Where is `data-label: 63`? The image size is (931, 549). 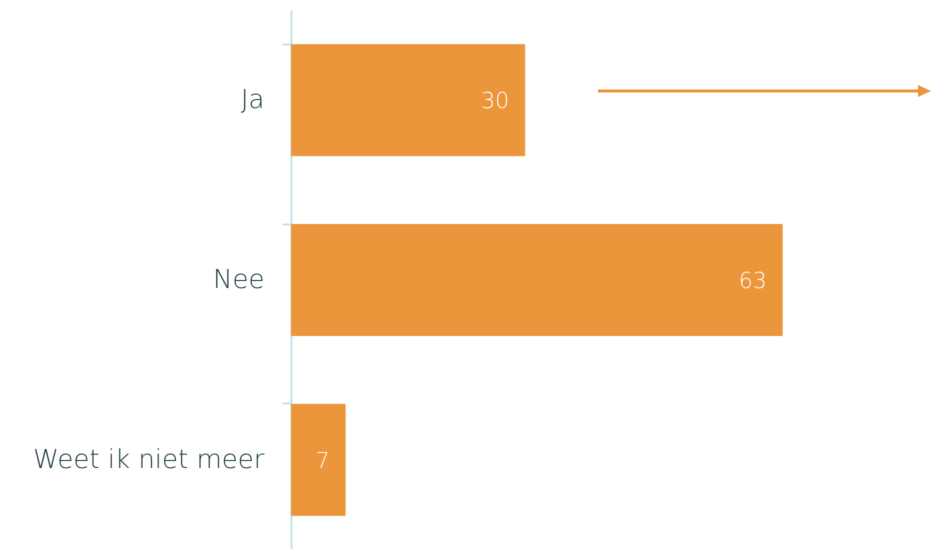
data-label: 63 is located at coordinates (752, 281).